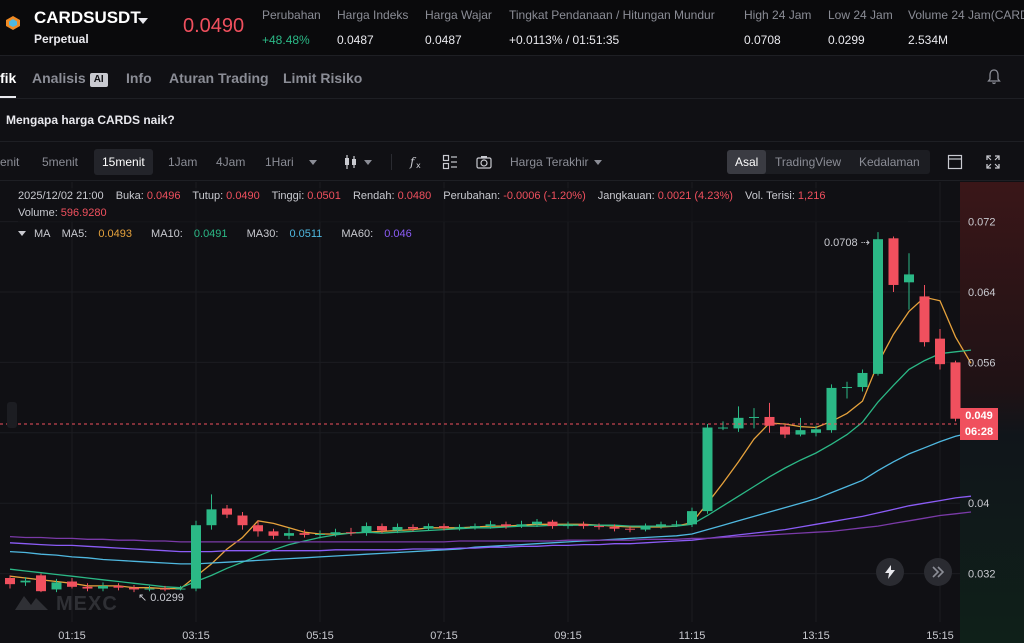 This screenshot has height=643, width=1024. Describe the element at coordinates (60, 162) in the screenshot. I see `timeframe-5min: 5menit` at that location.